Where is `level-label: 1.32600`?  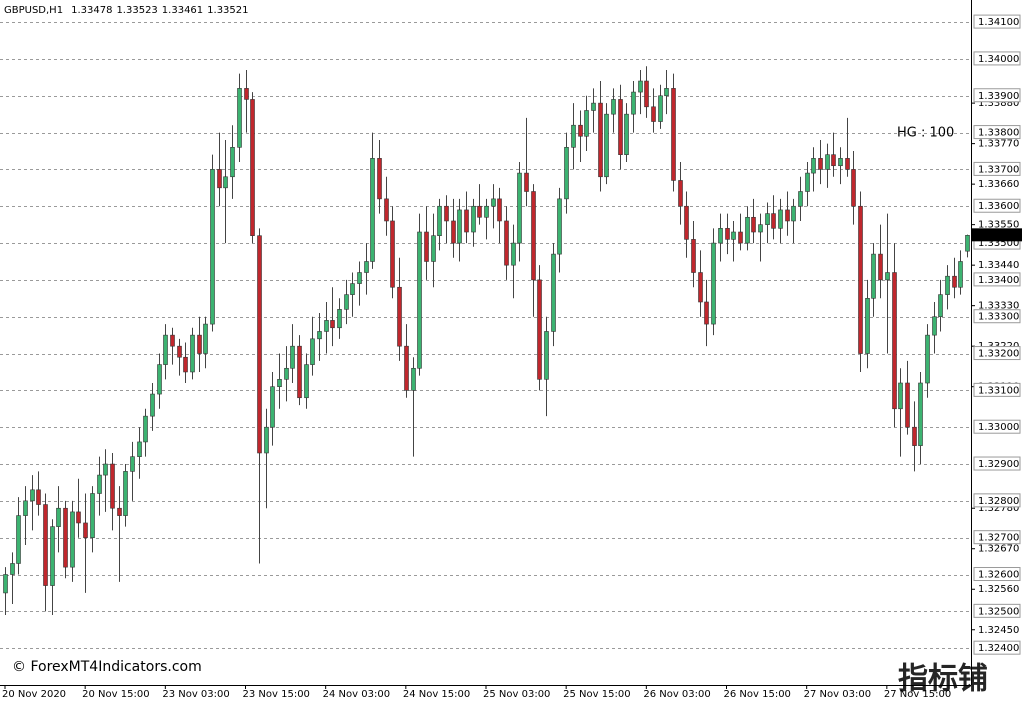
level-label: 1.32600 is located at coordinates (998, 575).